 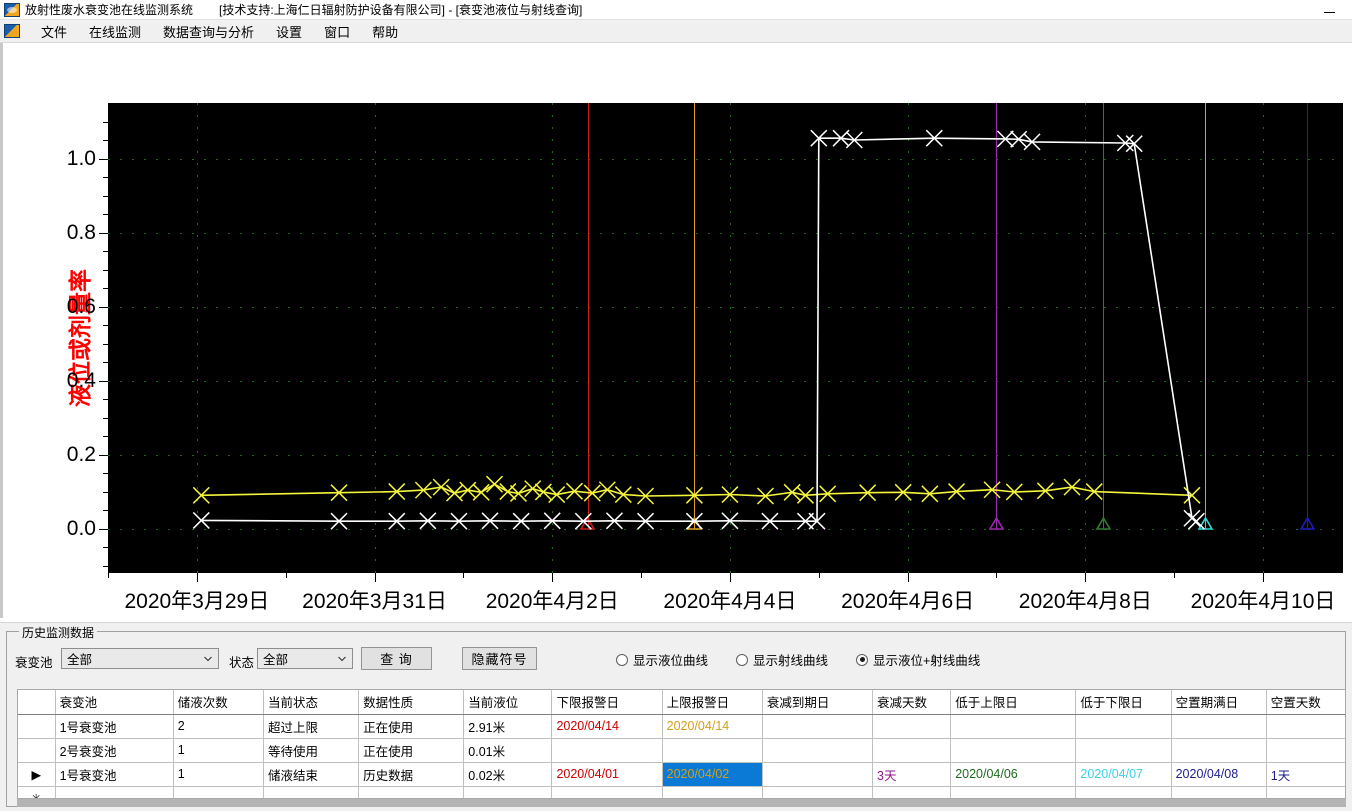 I want to click on table-column-header-5: 当前液位, so click(x=508, y=702).